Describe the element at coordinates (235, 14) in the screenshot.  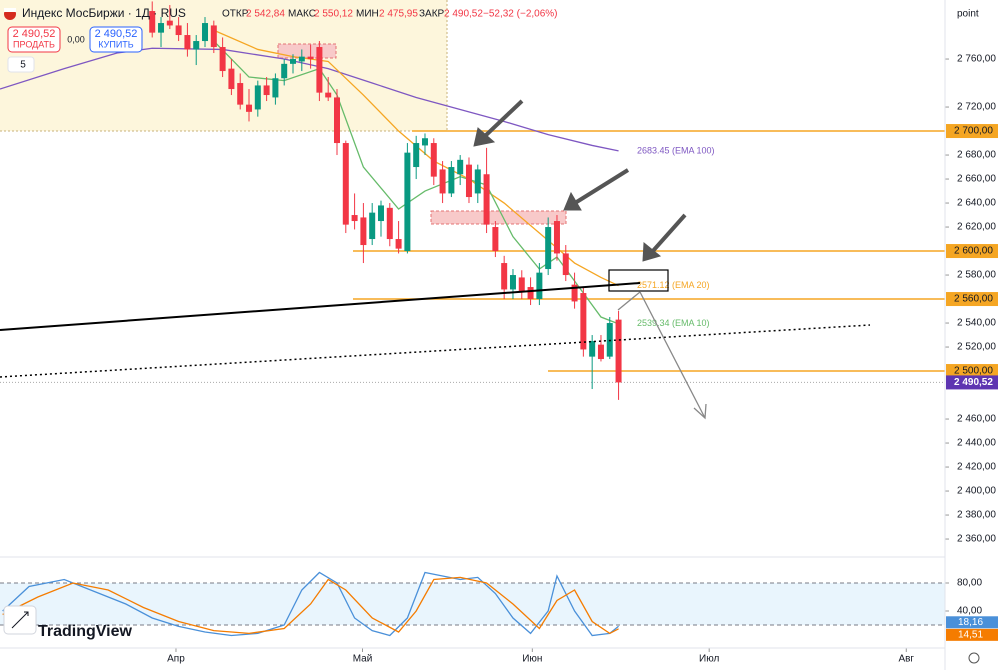
I see `open-label: ОТКР` at that location.